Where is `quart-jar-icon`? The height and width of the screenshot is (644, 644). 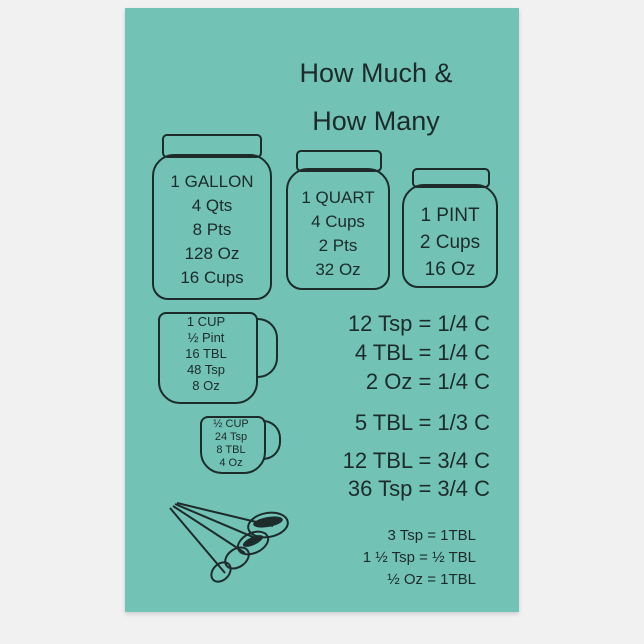 quart-jar-icon is located at coordinates (338, 229).